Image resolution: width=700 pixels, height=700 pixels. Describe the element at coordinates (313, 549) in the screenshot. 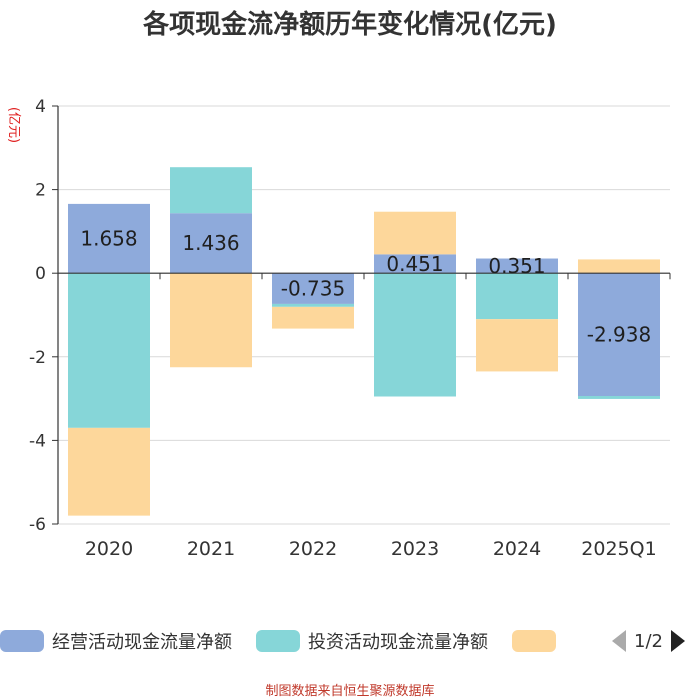

I see `x-tick-label: 2022` at that location.